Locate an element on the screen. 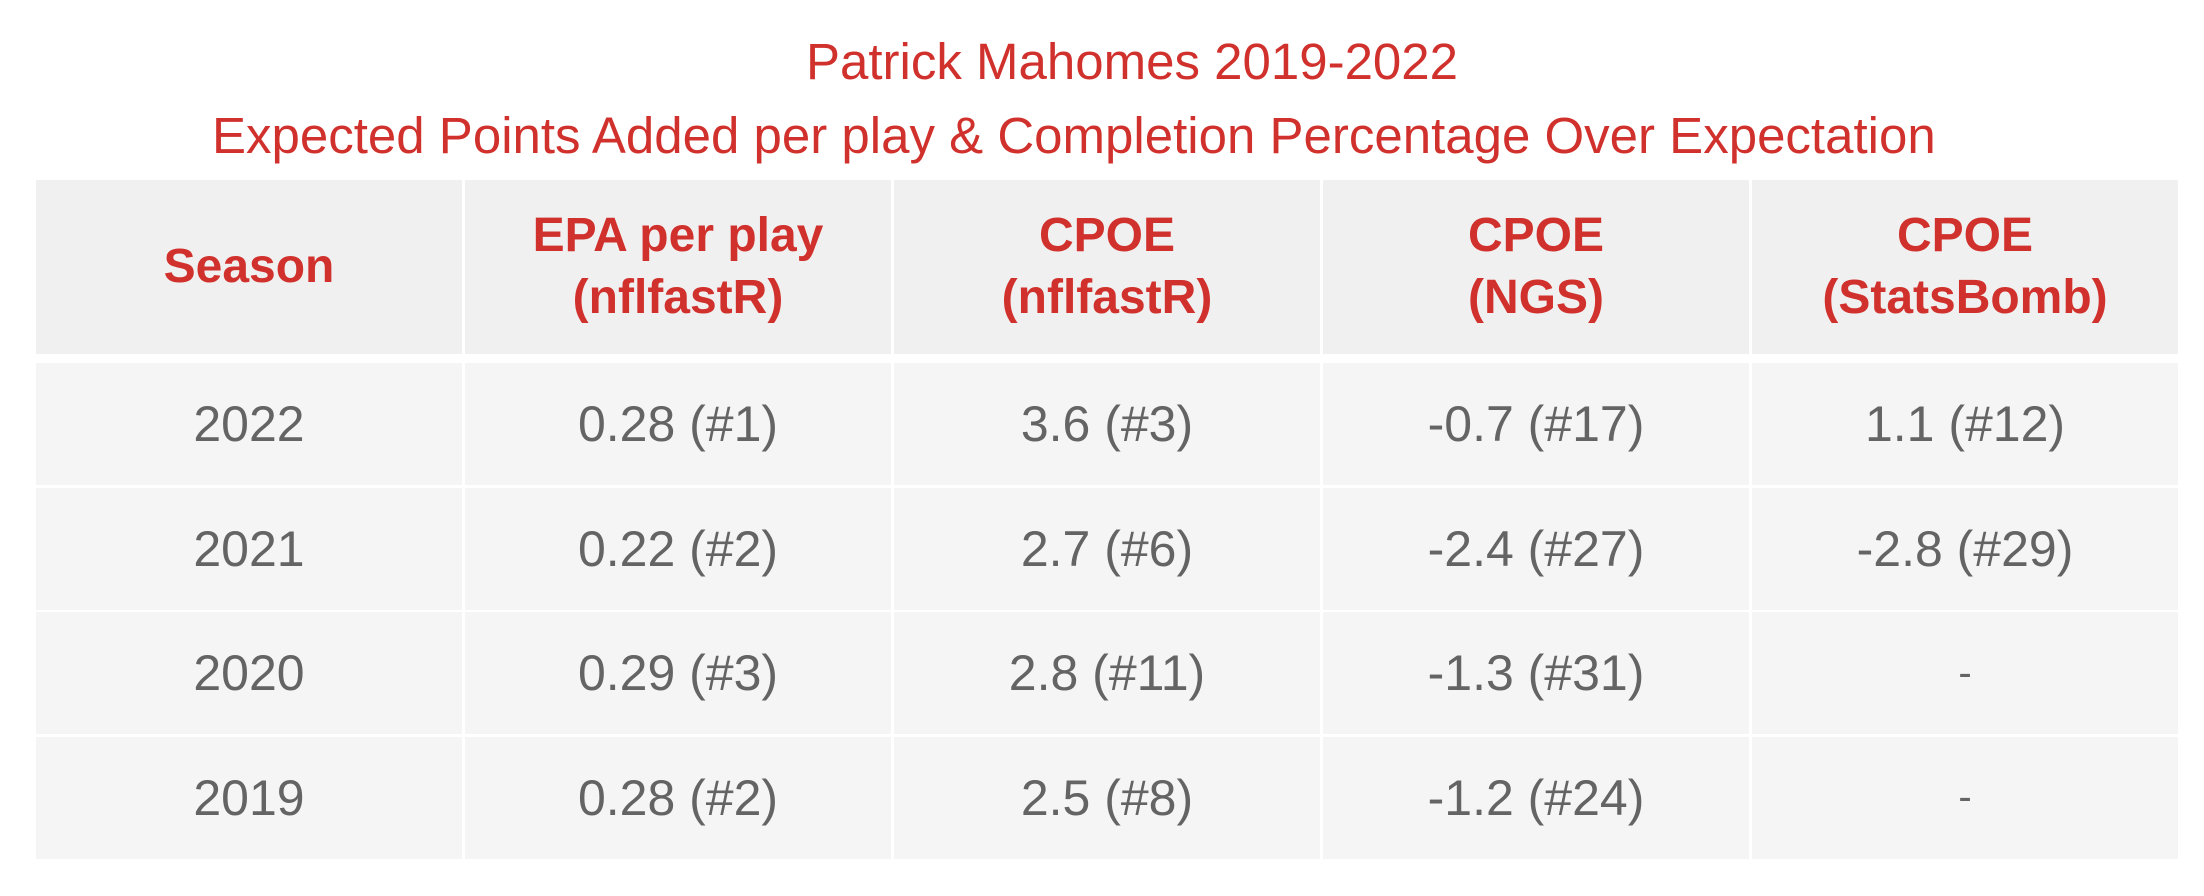 This screenshot has height=896, width=2204. table-cell: -1.3 (#31) is located at coordinates (1536, 673).